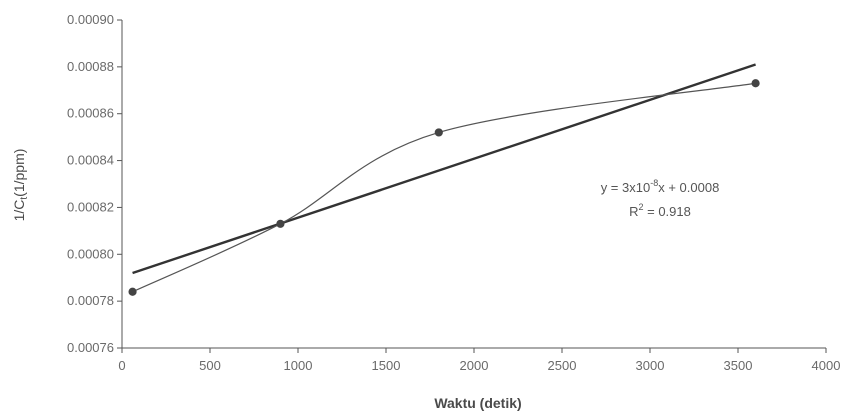 This screenshot has height=415, width=856. I want to click on y-tick-label: 0.00088, so click(90, 66).